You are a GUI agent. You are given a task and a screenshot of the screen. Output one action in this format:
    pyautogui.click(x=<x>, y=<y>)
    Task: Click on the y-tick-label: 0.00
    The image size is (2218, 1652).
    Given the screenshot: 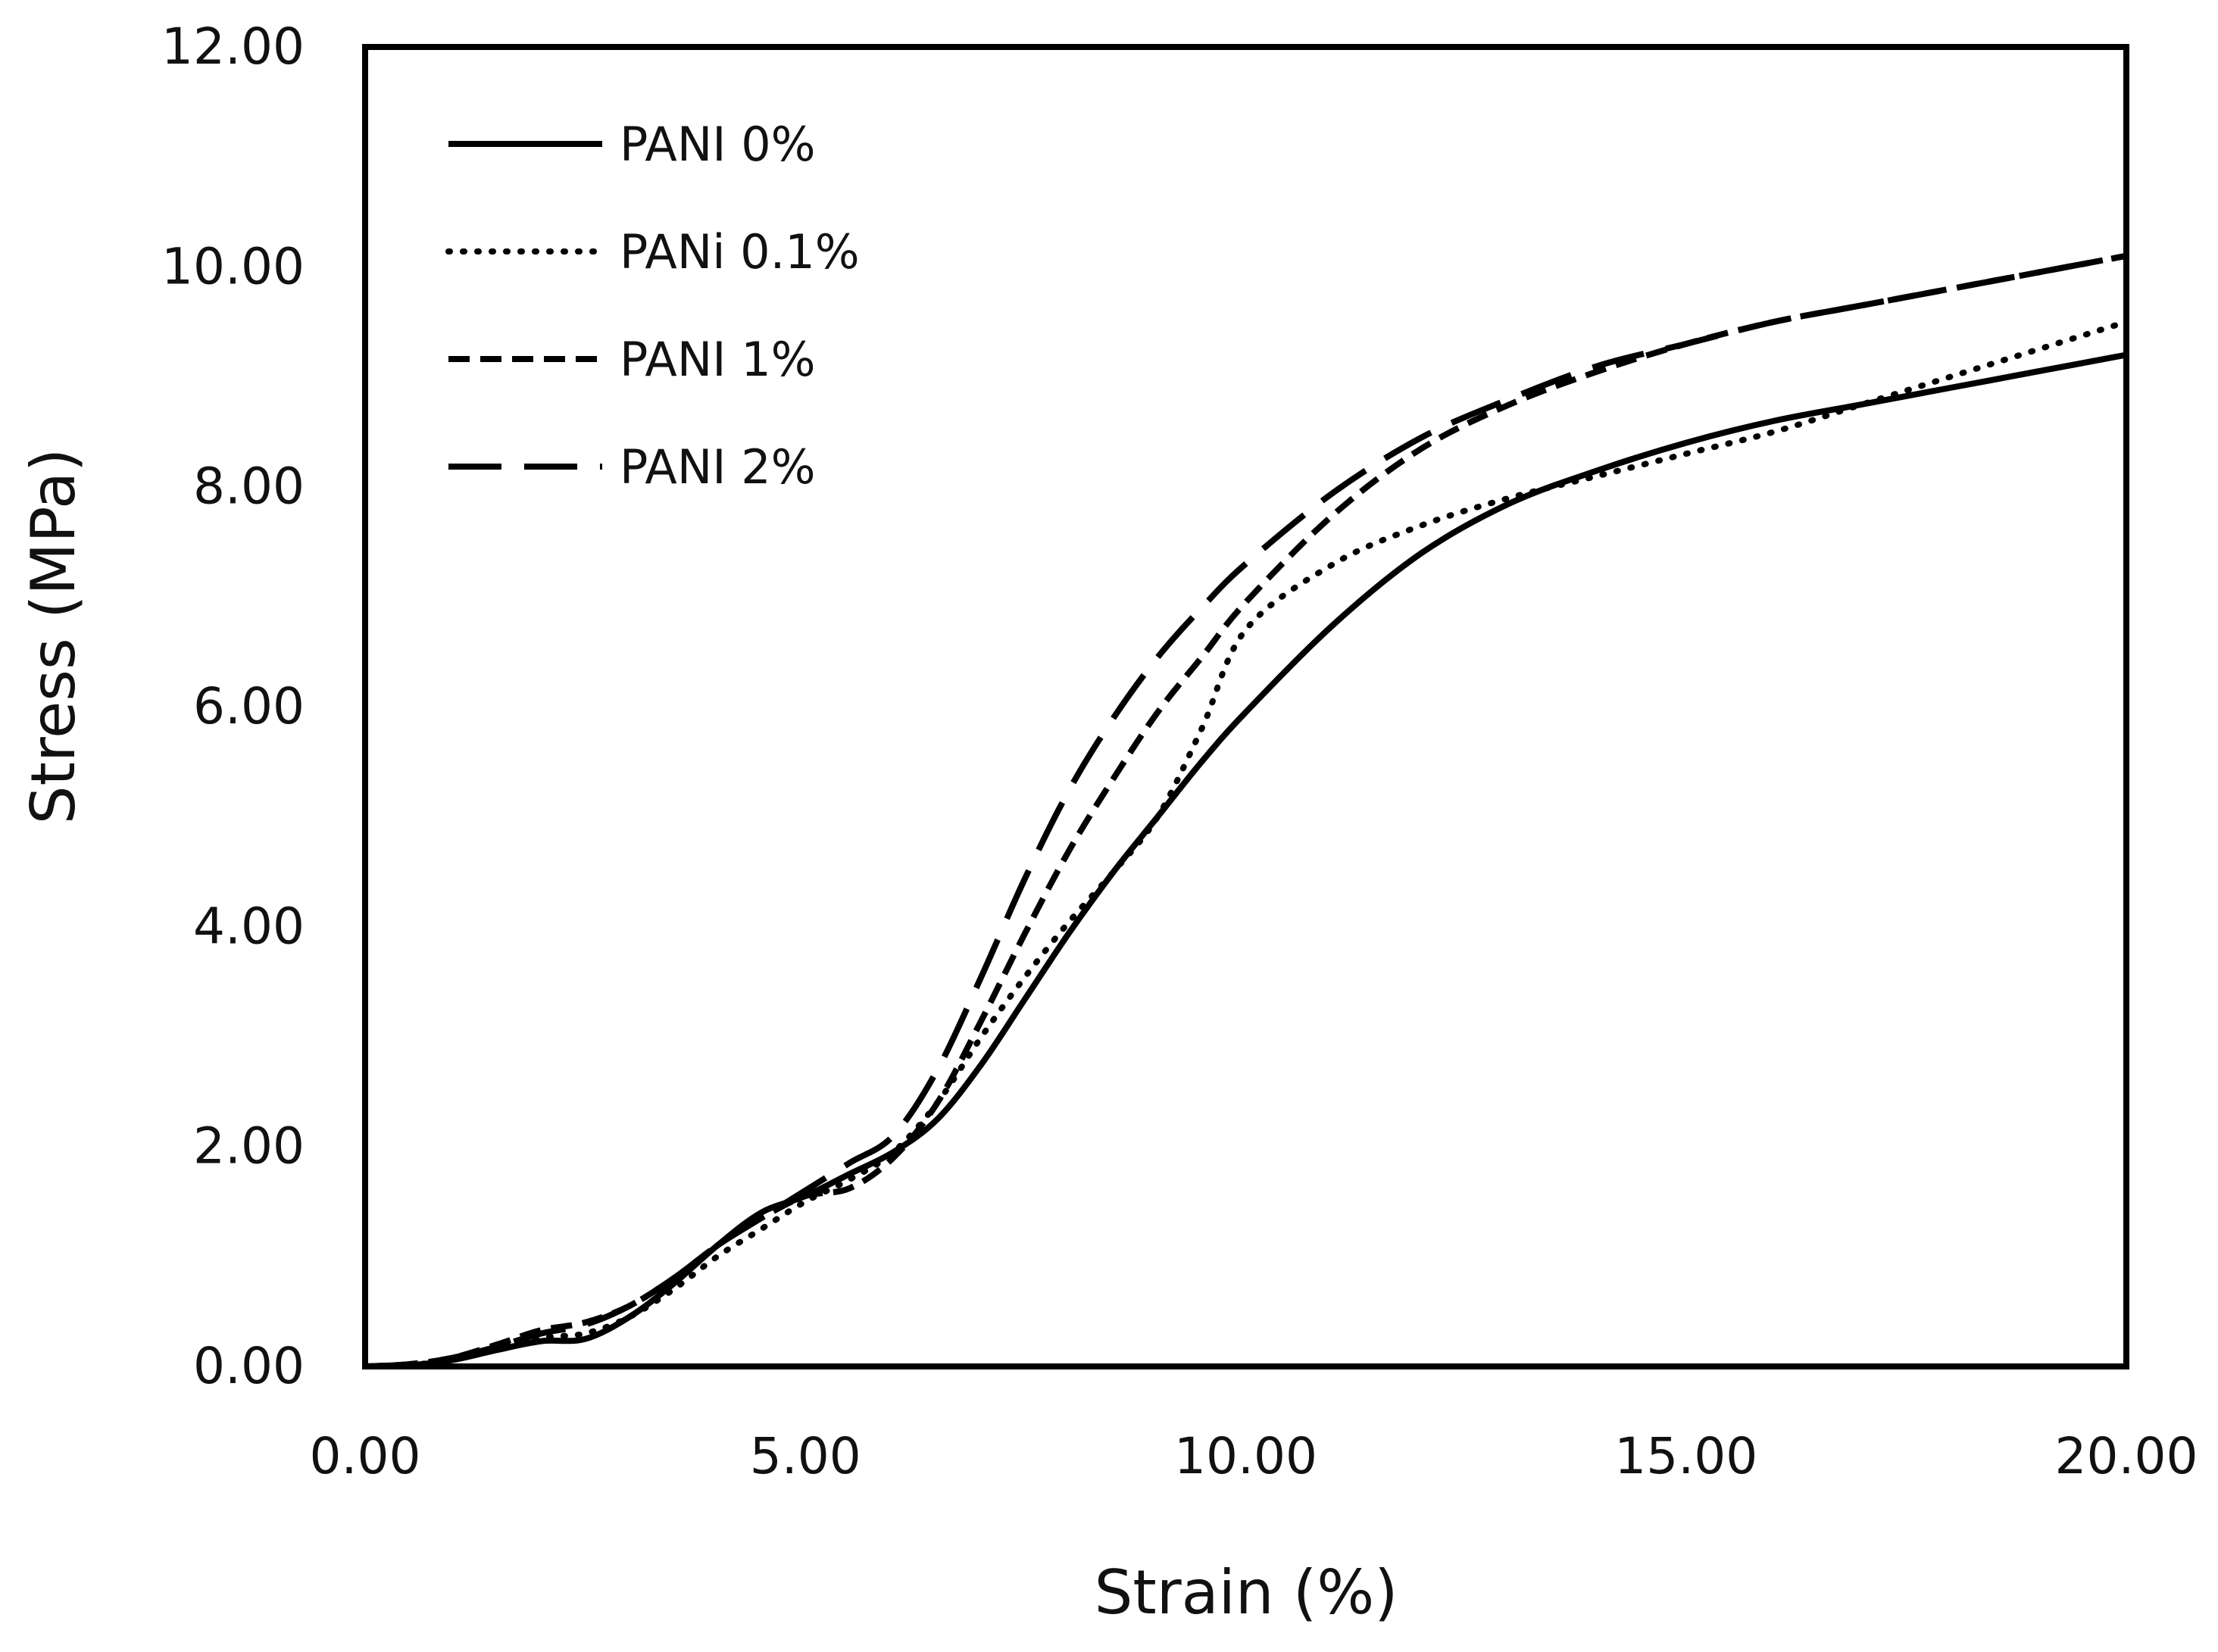 What is the action you would take?
    pyautogui.click(x=249, y=1366)
    